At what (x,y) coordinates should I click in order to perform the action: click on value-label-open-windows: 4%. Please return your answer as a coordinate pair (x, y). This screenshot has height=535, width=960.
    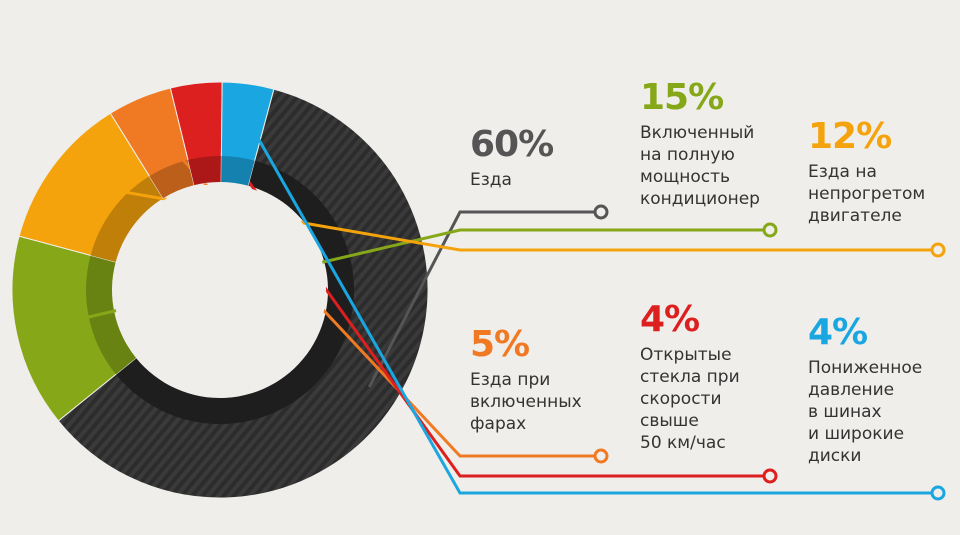
    Looking at the image, I should click on (670, 319).